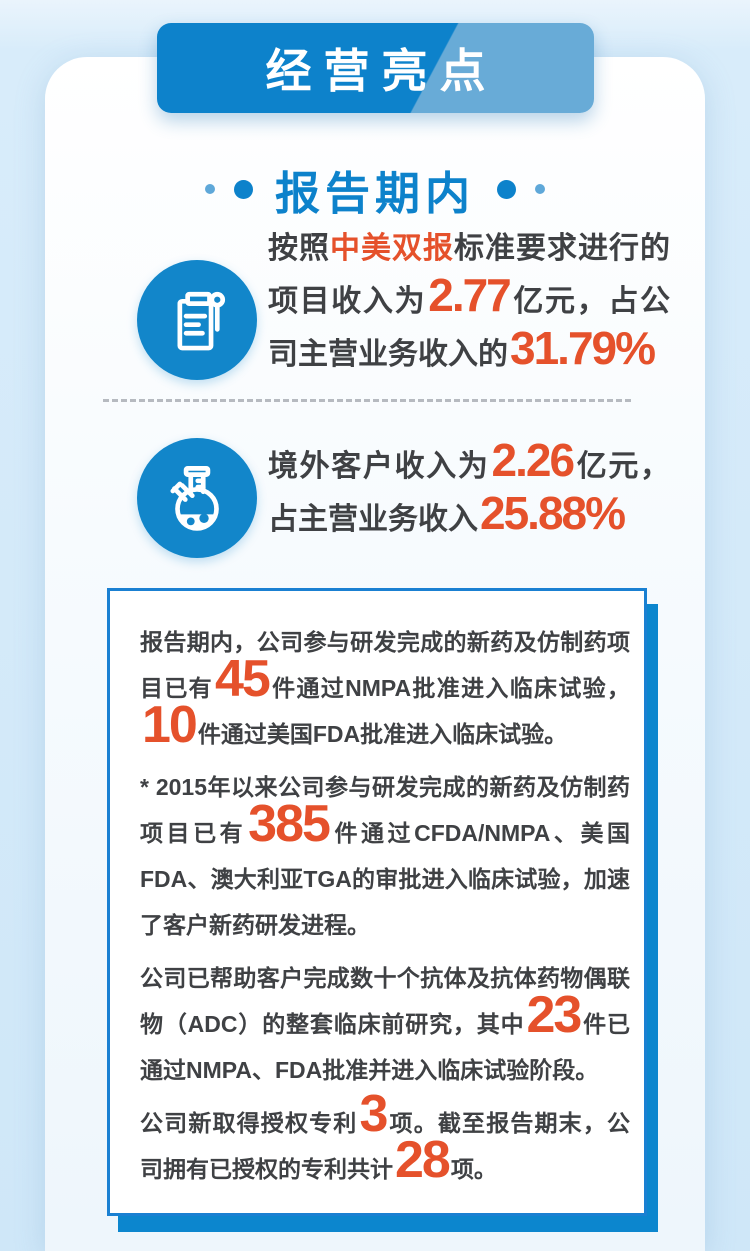 This screenshot has width=750, height=1251. What do you see at coordinates (289, 824) in the screenshot?
I see `highlight-number: 385` at bounding box center [289, 824].